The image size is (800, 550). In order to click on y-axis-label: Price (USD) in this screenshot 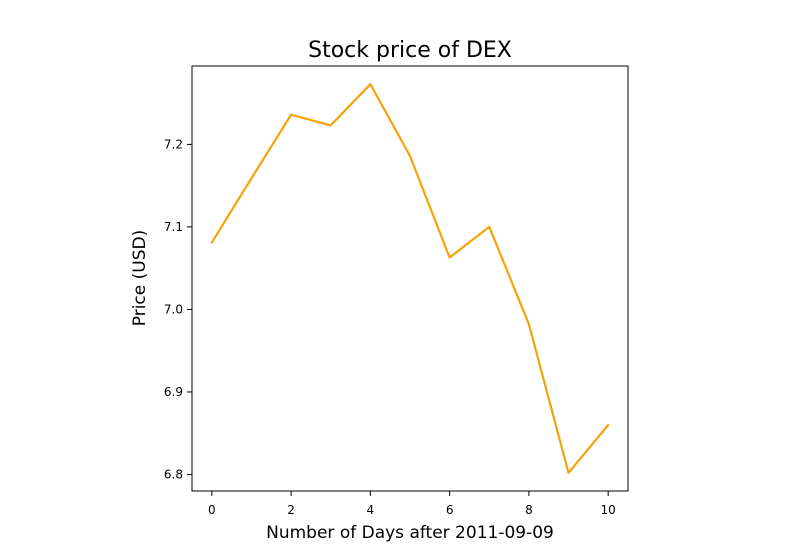, I will do `click(140, 278)`.